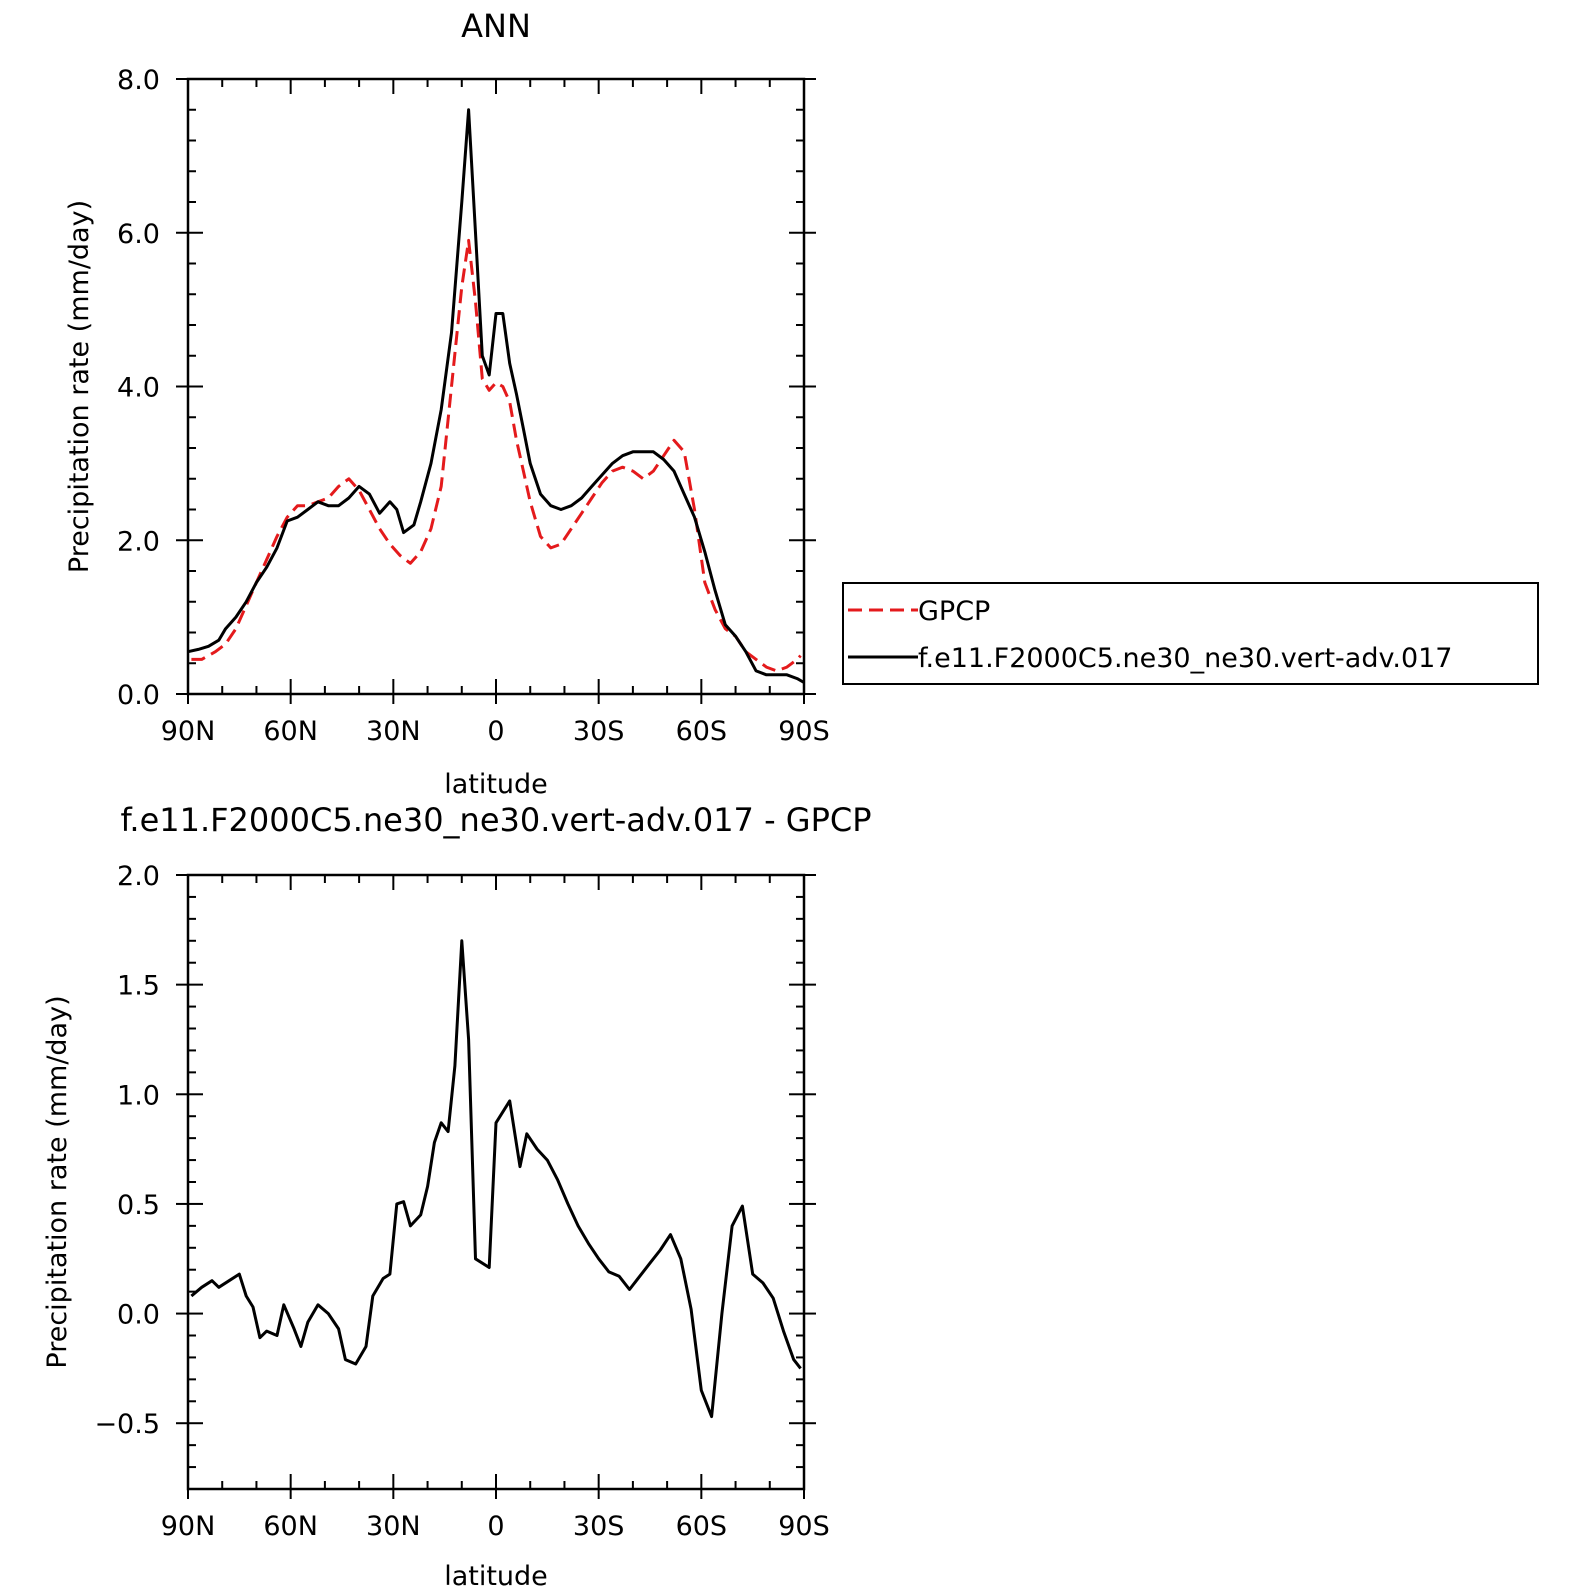 This screenshot has height=1591, width=1592. I want to click on bottom-x-tick-labels: 90N 60N 30N 0 30S 60S 90S, so click(495, 1526).